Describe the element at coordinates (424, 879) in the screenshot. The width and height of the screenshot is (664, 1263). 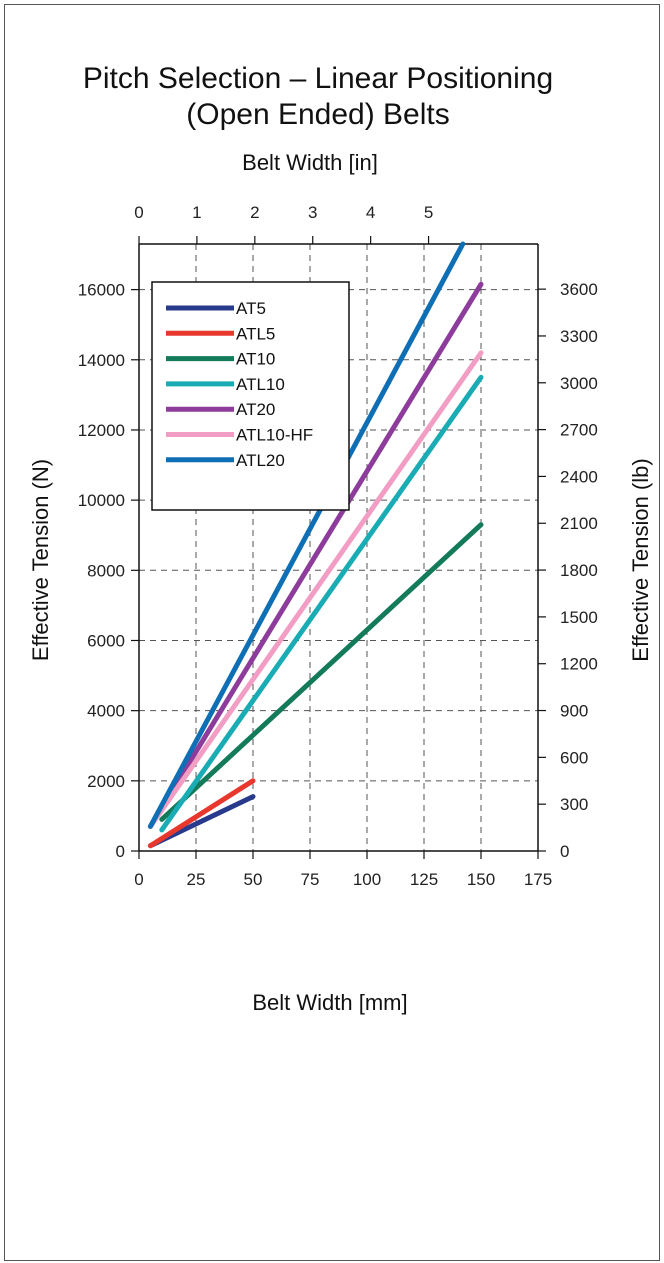
I see `x-tick-label: 125` at that location.